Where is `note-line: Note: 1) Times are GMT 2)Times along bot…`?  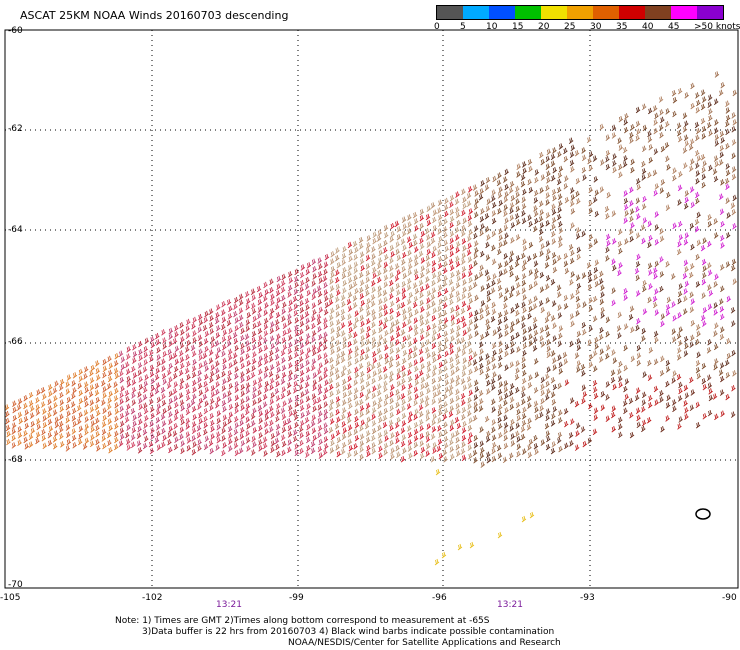
note-line: Note: 1) Times are GMT 2)Times along bot… is located at coordinates (302, 621).